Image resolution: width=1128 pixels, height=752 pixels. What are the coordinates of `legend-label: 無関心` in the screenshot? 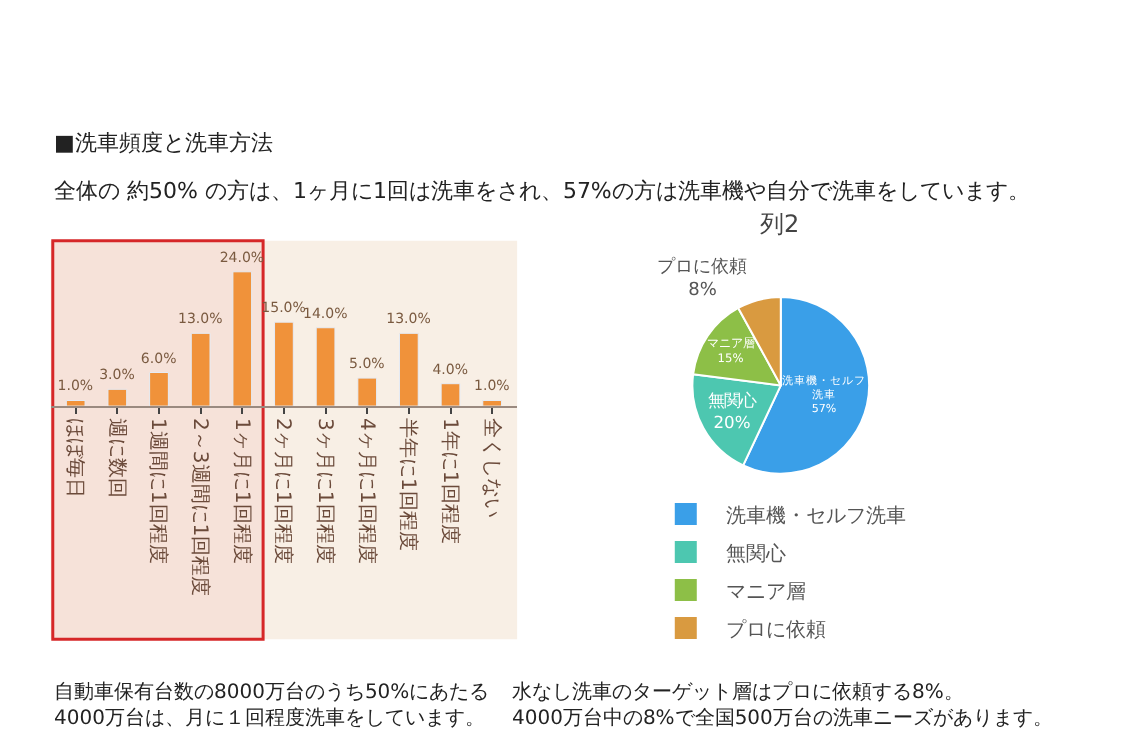 It's located at (755, 553).